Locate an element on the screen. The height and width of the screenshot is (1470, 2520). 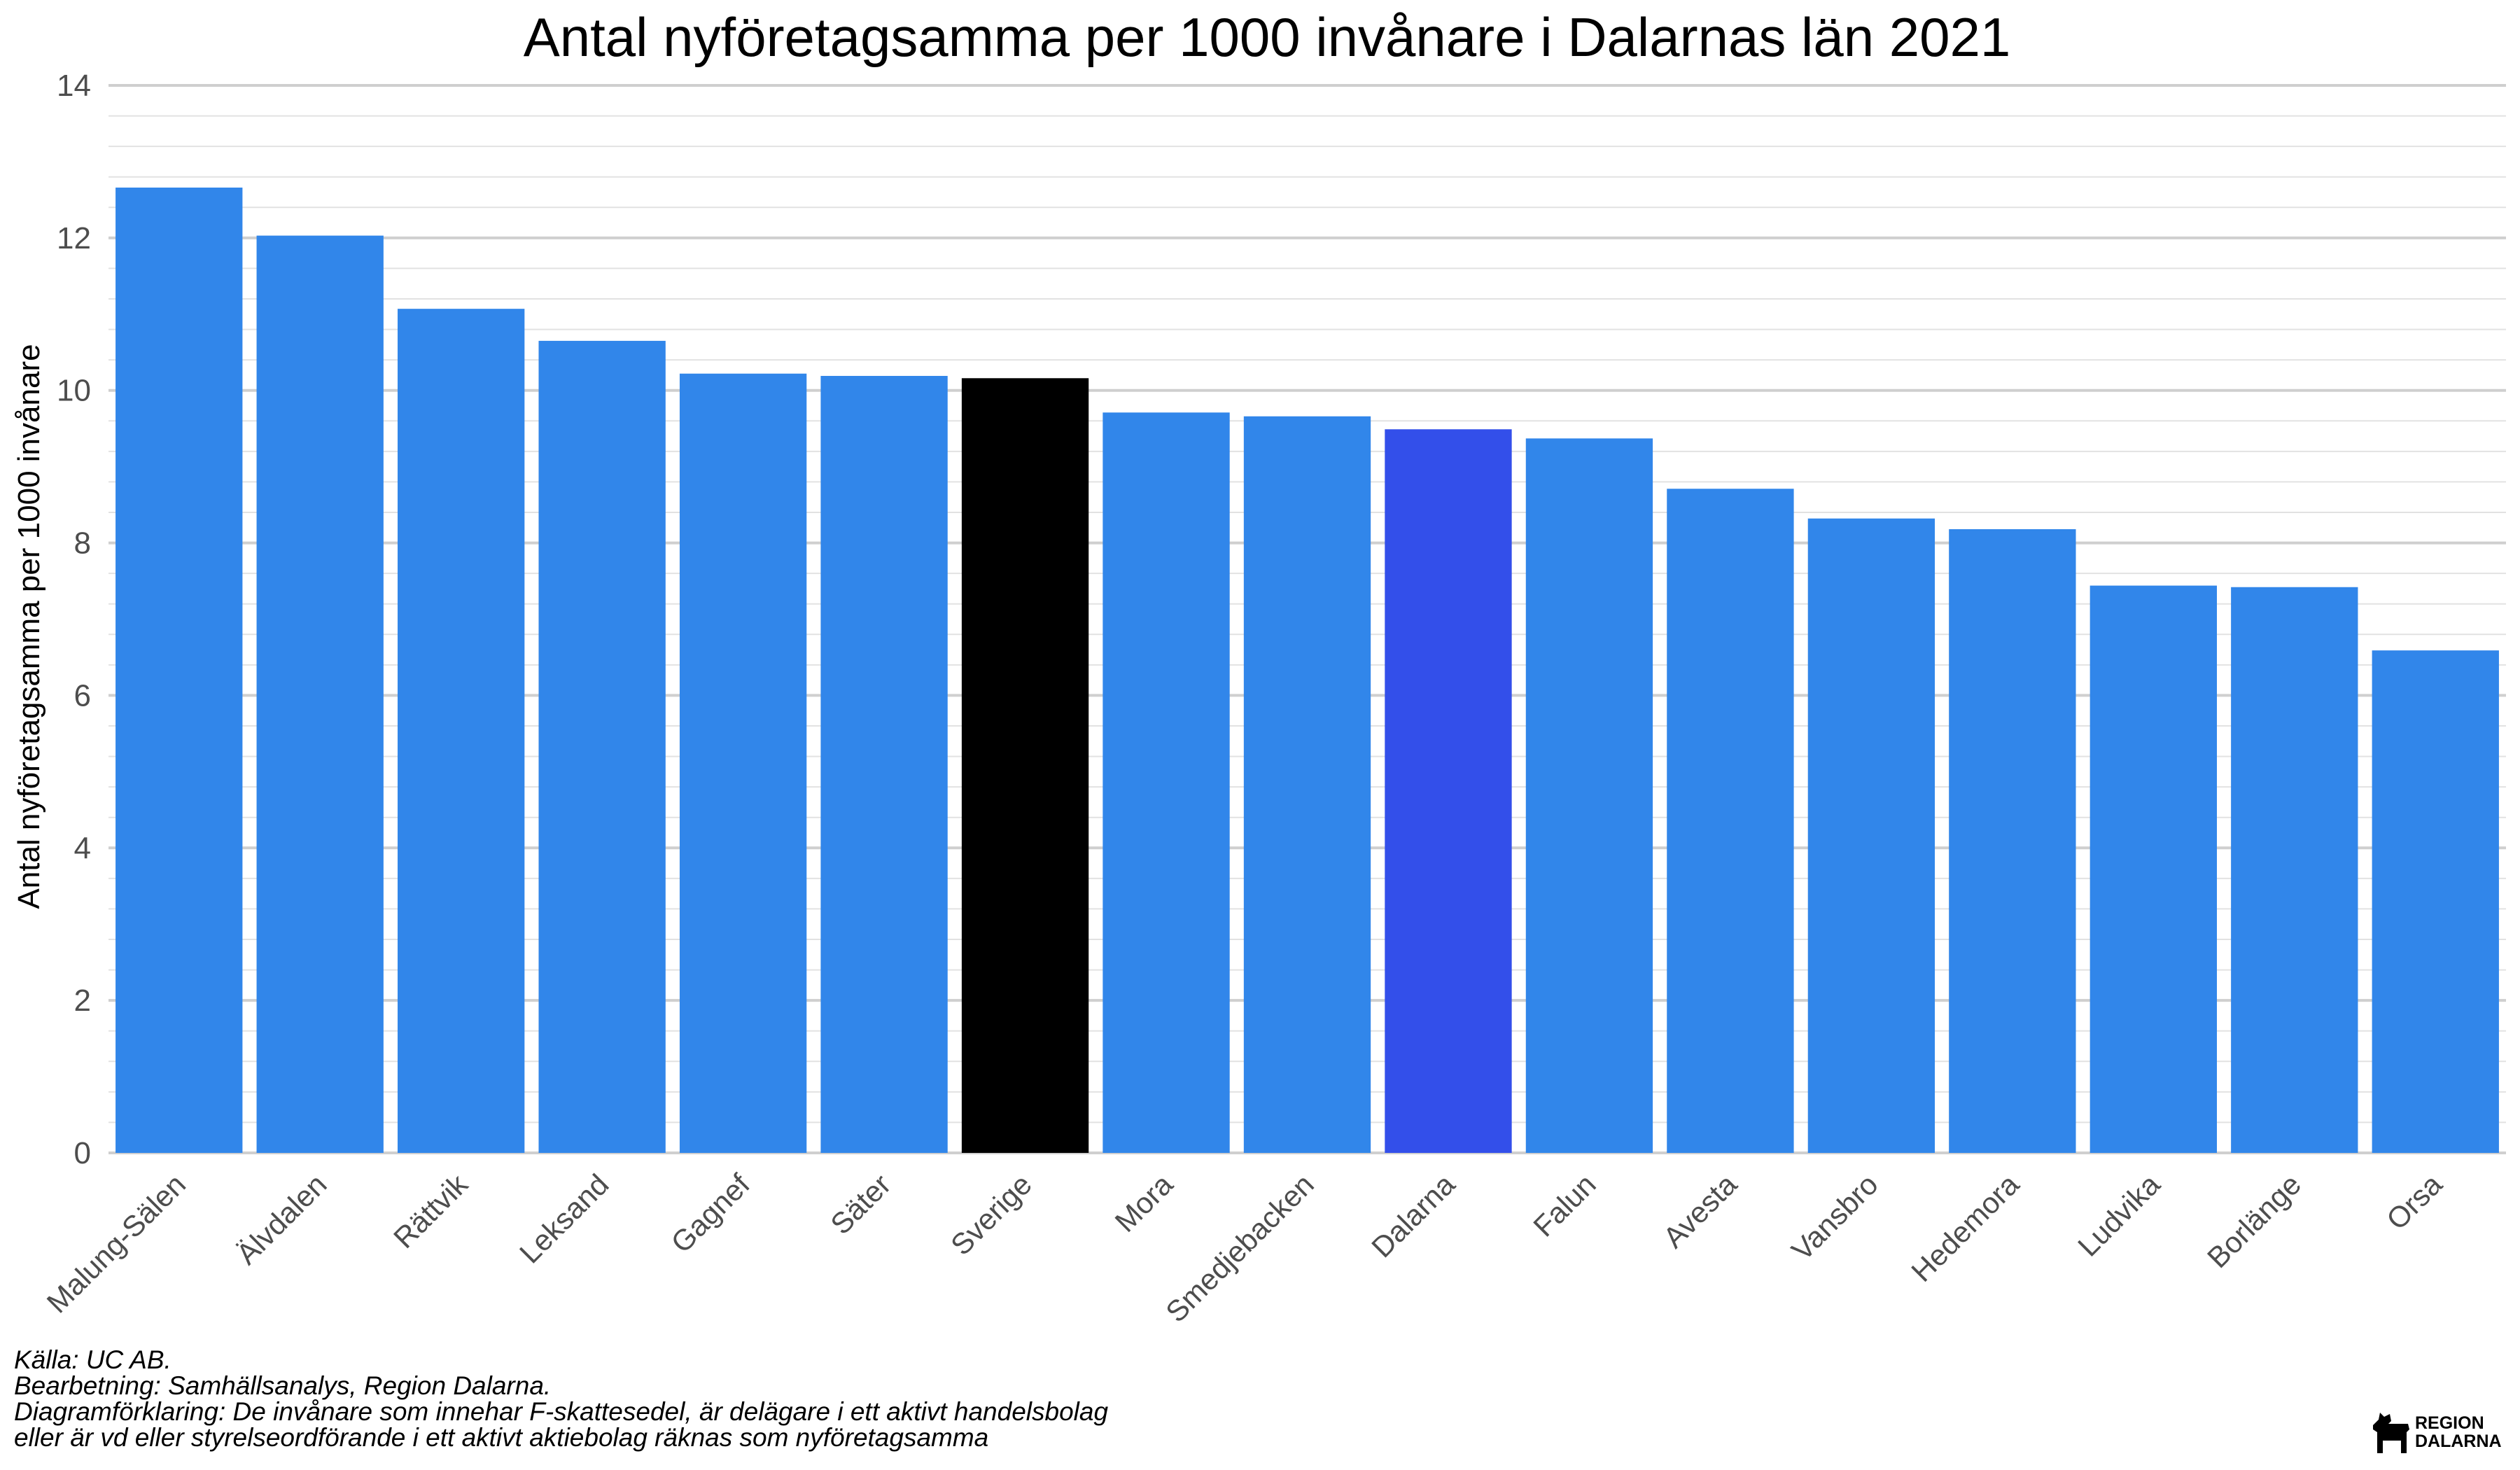
bar-leksand is located at coordinates (602, 747).